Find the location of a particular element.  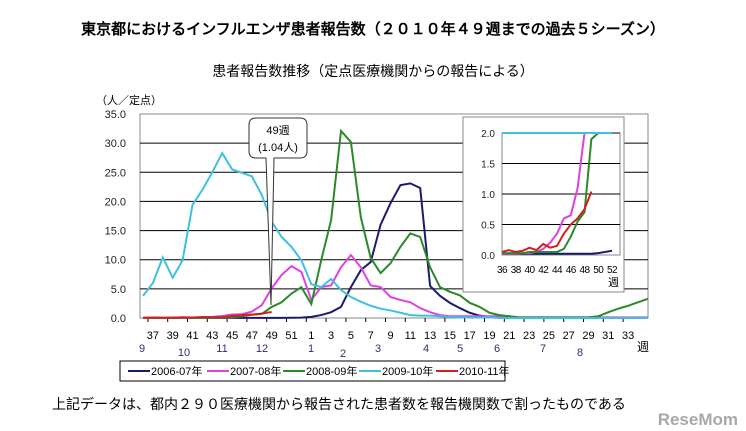

inset-x-tick-label: 40 is located at coordinates (529, 270).